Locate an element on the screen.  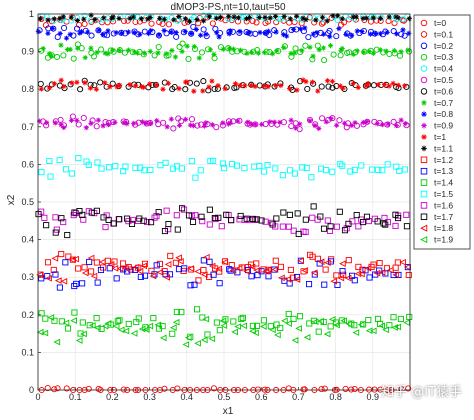
y-tick-label: 0.7 is located at coordinates (27, 127).